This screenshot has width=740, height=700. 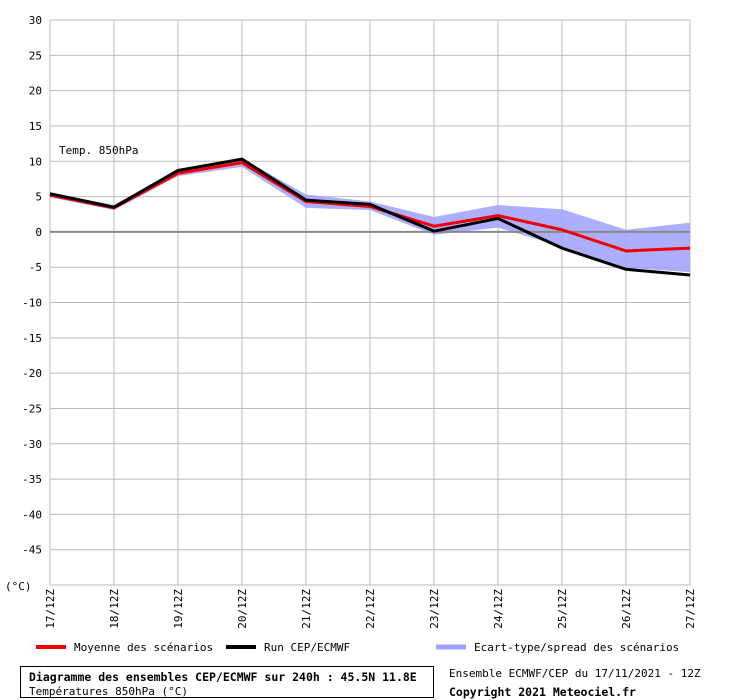 What do you see at coordinates (32, 550) in the screenshot?
I see `y-tick-label: -45` at bounding box center [32, 550].